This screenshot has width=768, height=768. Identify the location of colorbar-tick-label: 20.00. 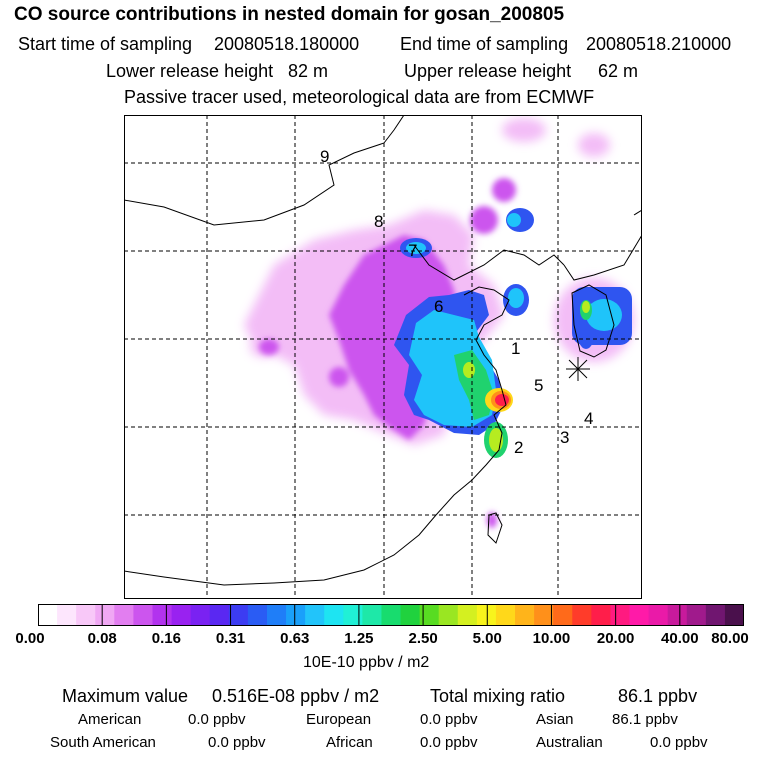
(615, 638).